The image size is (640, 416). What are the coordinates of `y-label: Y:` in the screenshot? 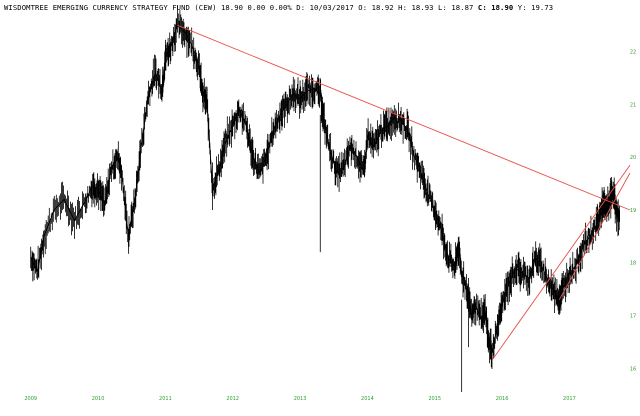 It's located at (522, 7).